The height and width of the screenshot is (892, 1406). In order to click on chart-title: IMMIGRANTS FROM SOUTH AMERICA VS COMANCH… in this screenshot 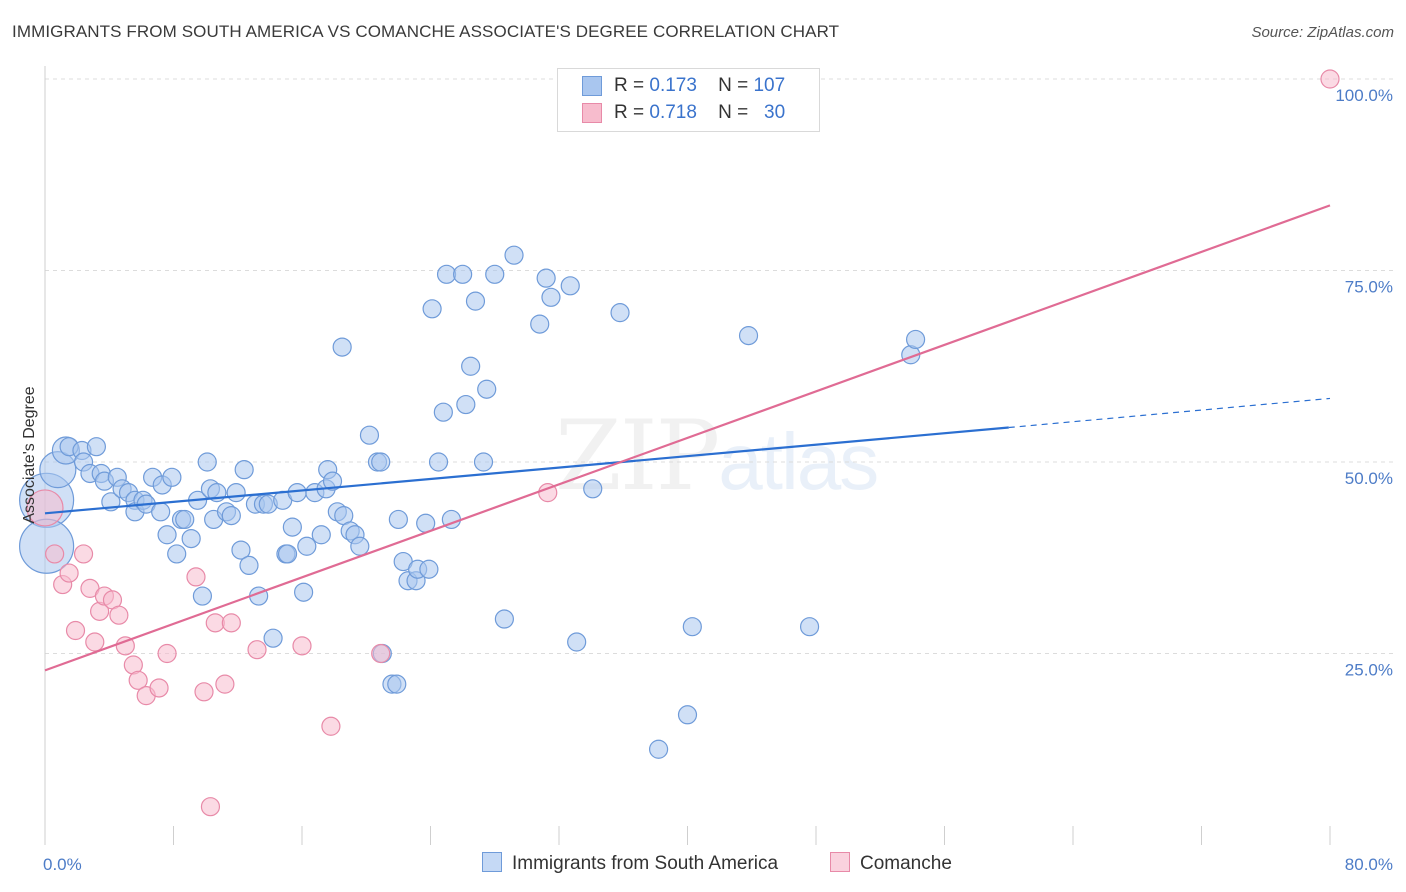, I will do `click(426, 31)`.